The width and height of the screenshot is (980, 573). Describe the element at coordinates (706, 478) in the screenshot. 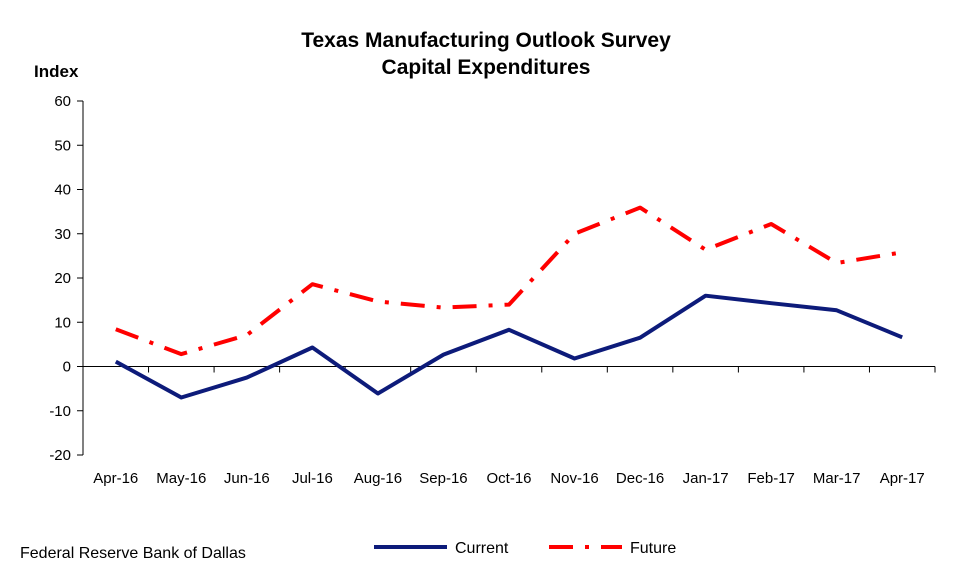

I see `x-tick-label: Jan-17` at that location.